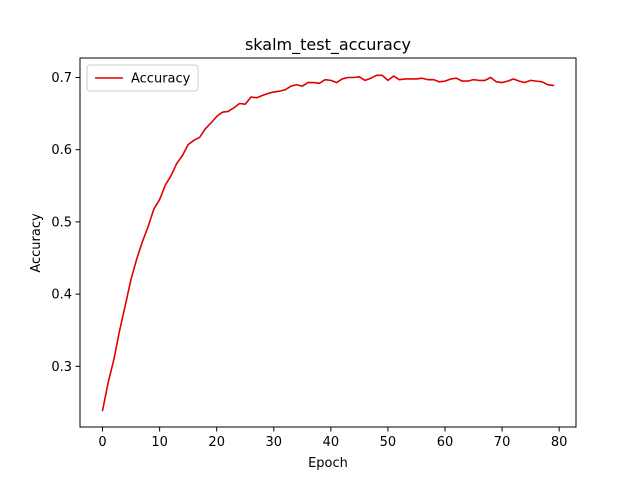  I want to click on legend-box, so click(142, 78).